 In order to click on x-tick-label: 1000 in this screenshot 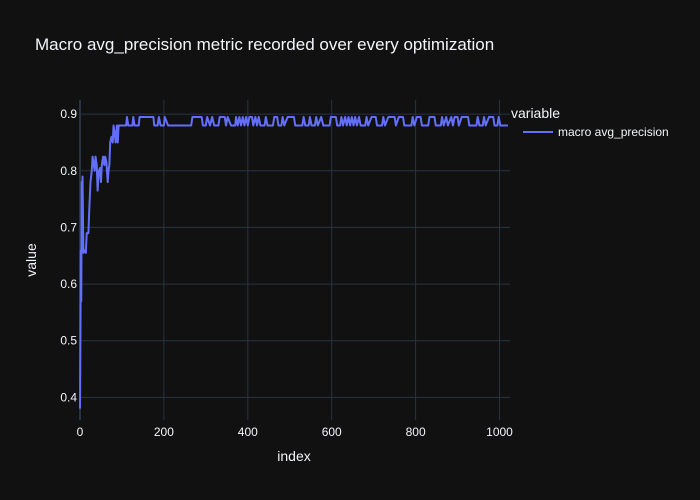, I will do `click(499, 432)`.